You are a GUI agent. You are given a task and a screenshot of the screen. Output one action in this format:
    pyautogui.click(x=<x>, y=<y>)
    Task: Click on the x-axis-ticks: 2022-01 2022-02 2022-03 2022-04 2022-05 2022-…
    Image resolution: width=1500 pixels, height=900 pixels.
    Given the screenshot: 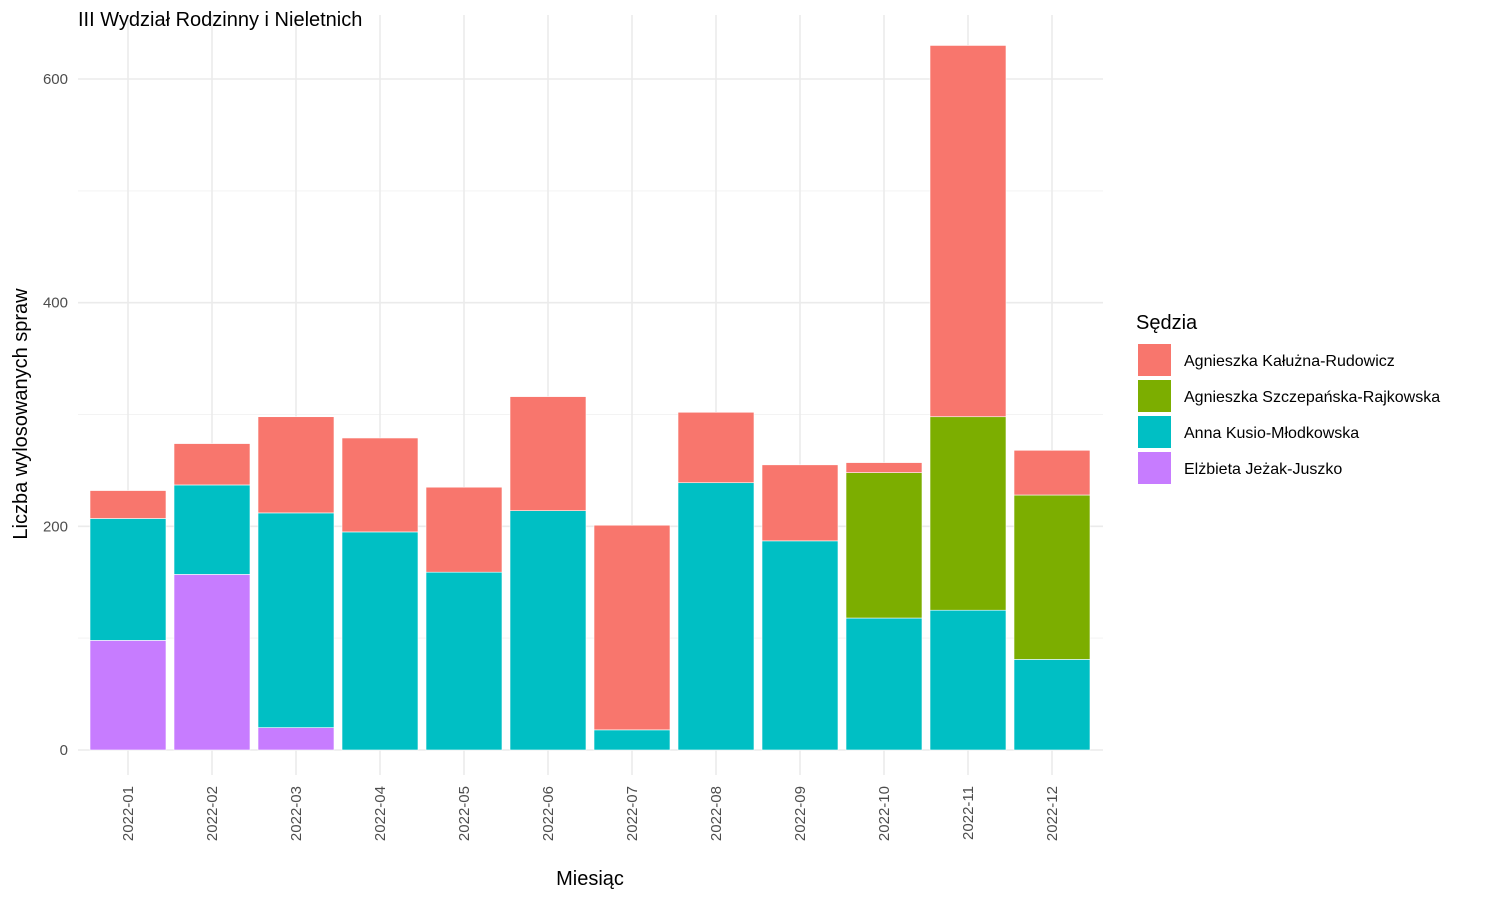 What is the action you would take?
    pyautogui.click(x=590, y=813)
    